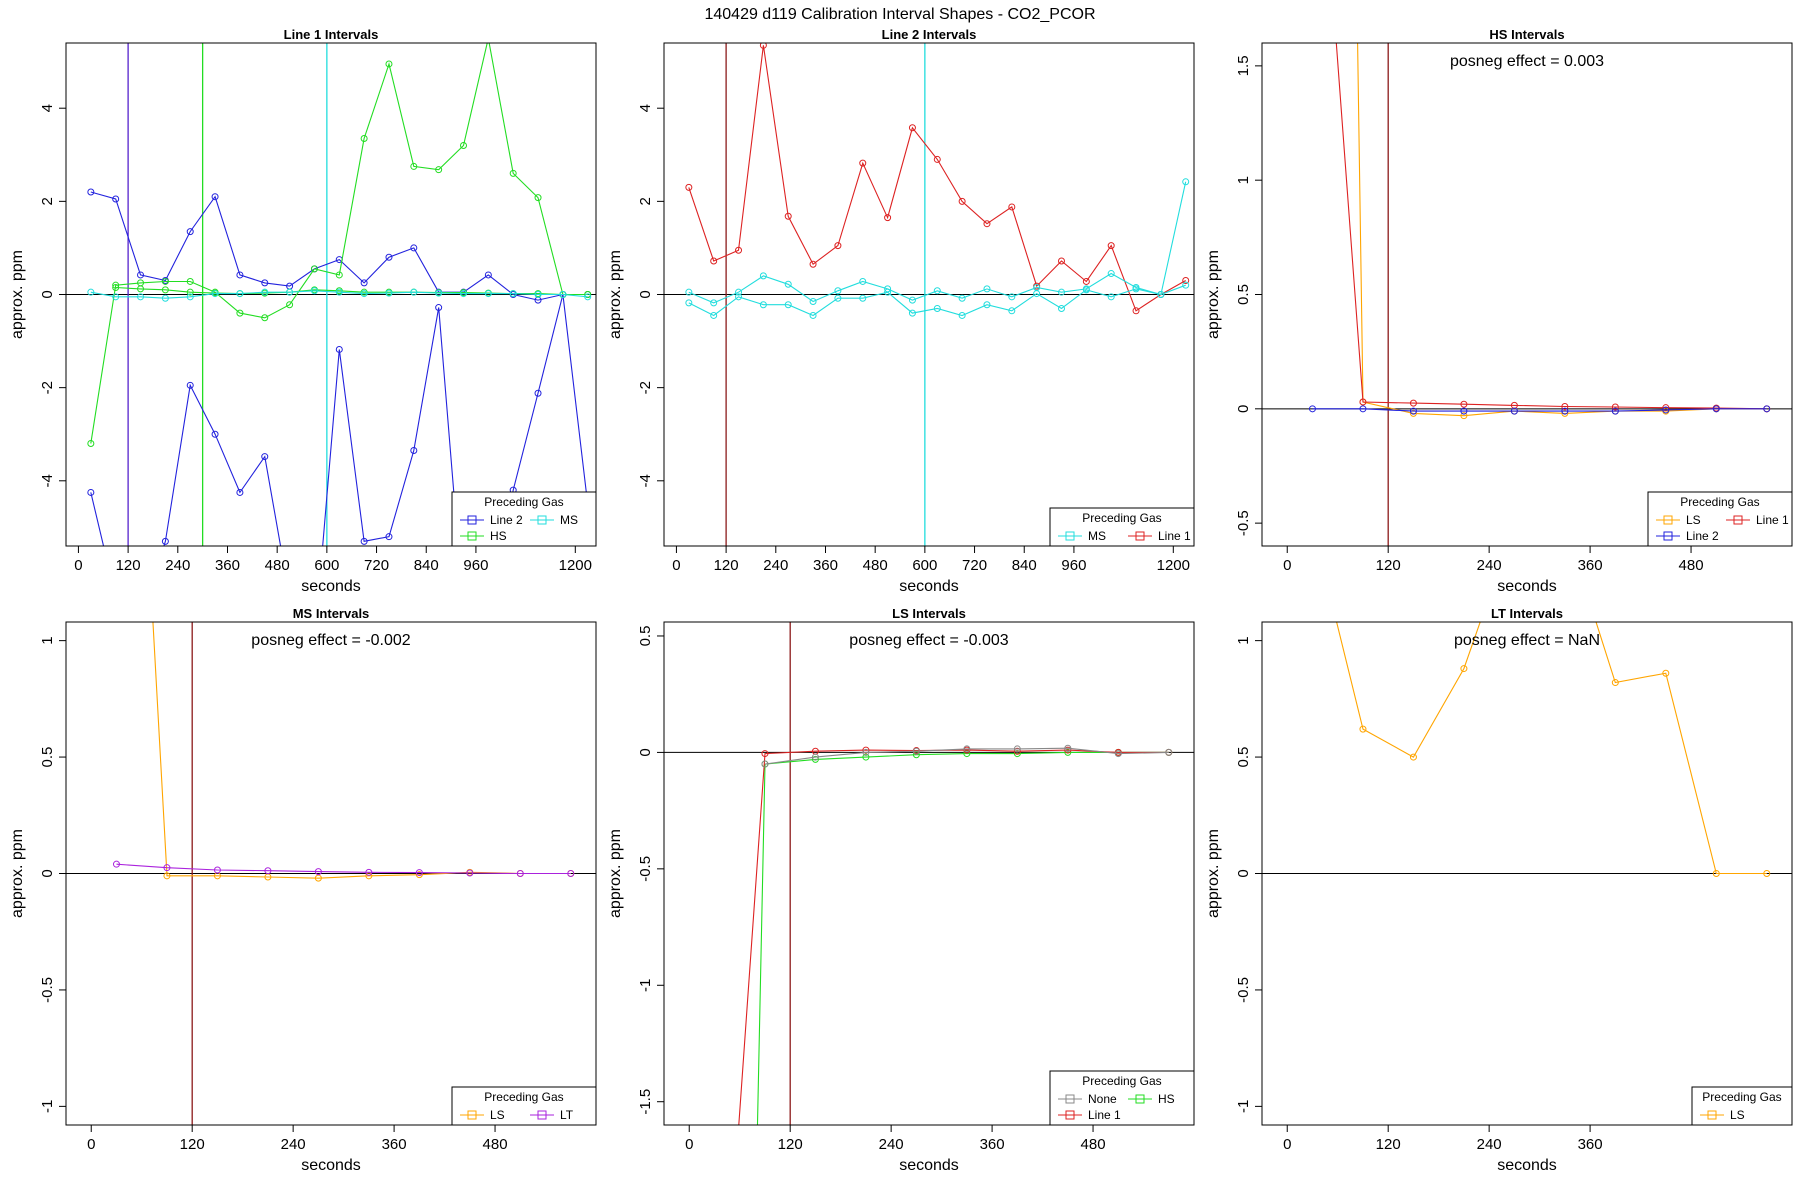 The image size is (1800, 1200). I want to click on legend-title: Preceding Gas, so click(1121, 1081).